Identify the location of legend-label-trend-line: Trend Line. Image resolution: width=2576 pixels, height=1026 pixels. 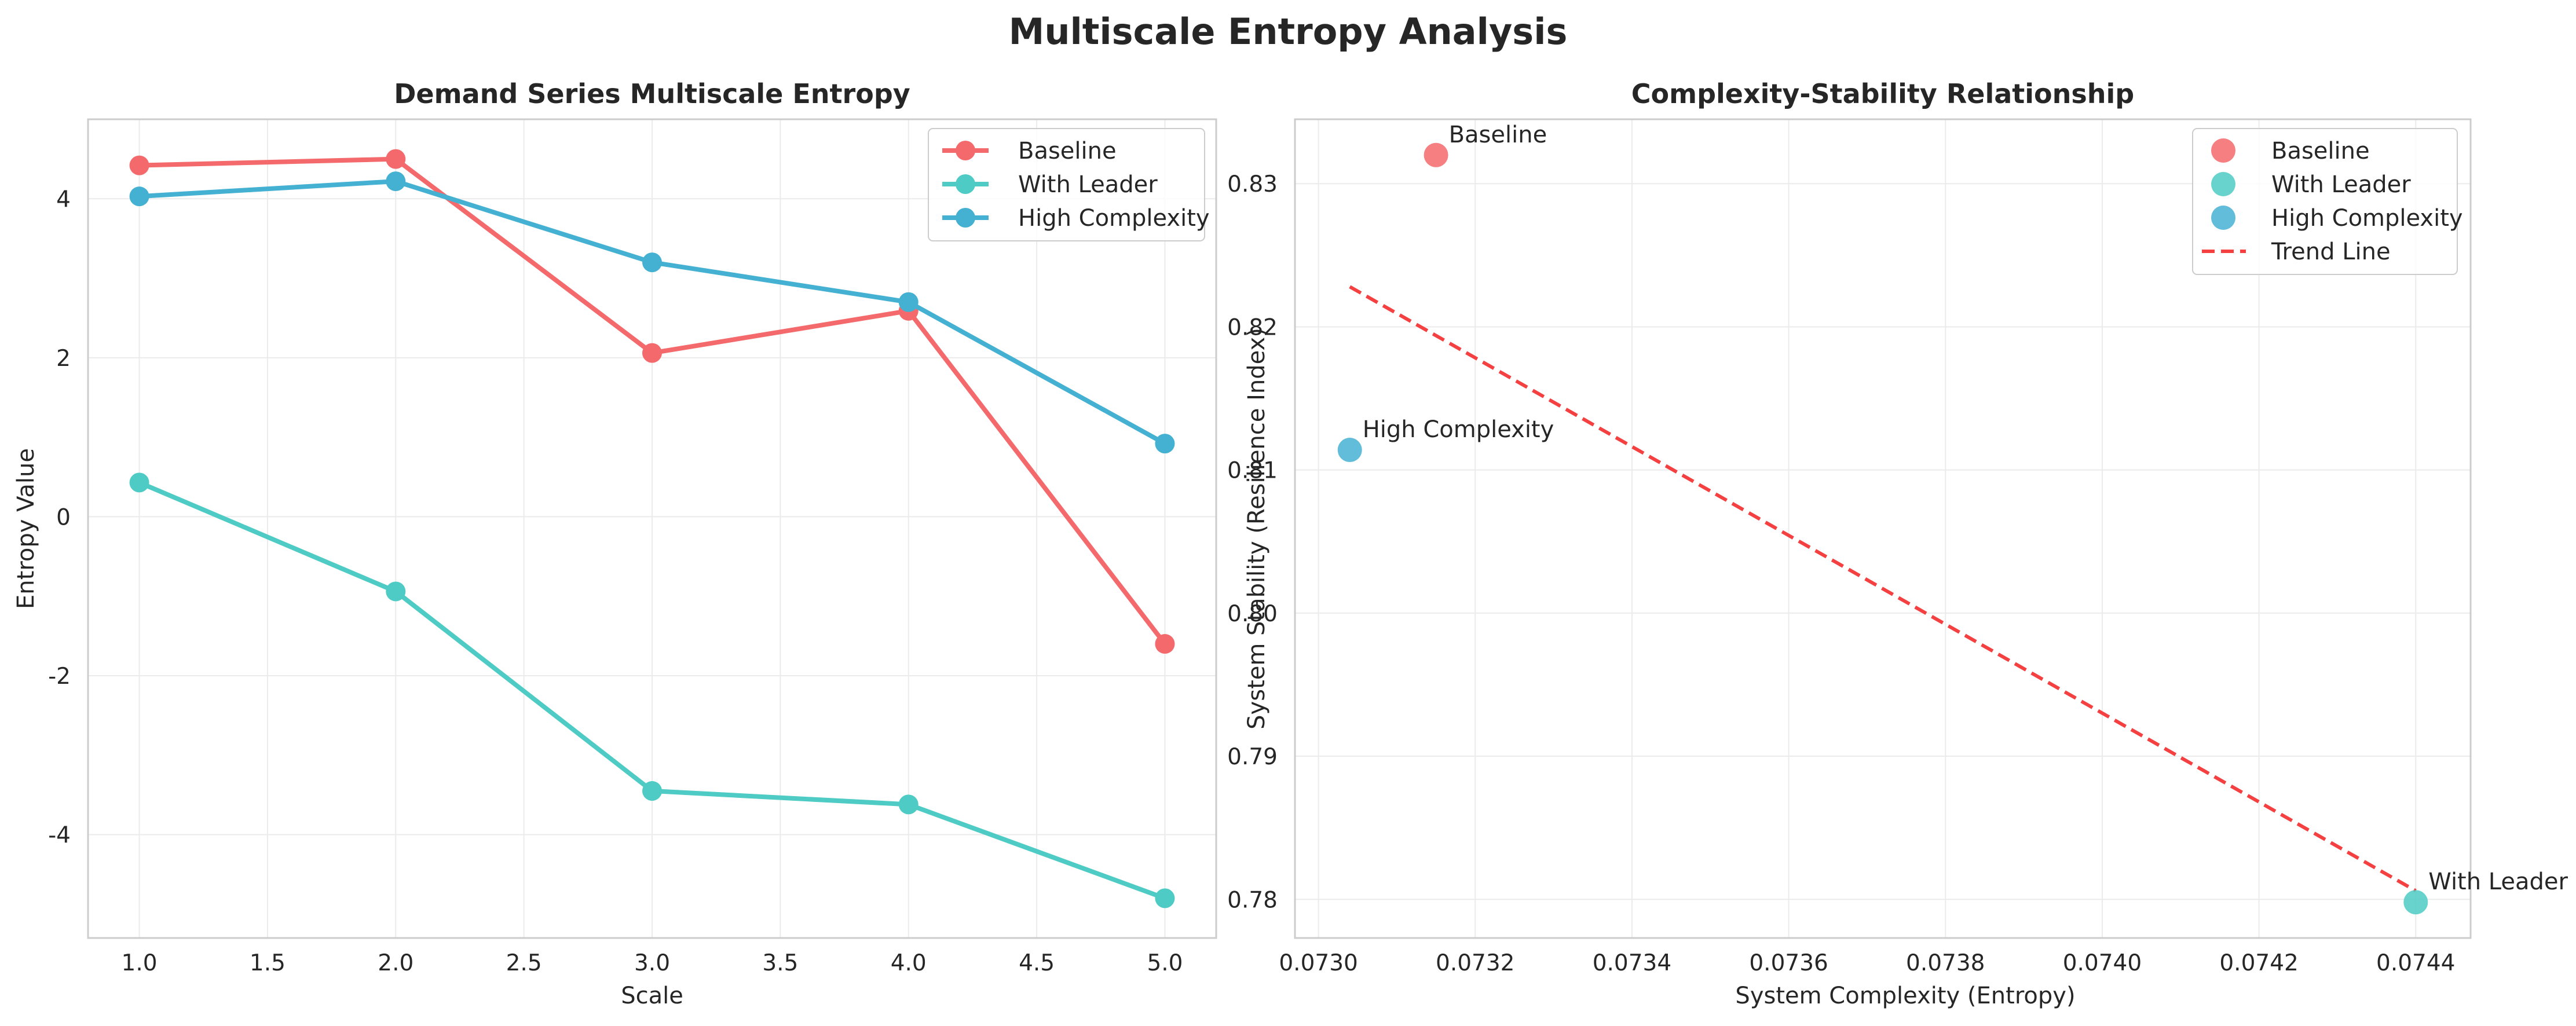
(2331, 252).